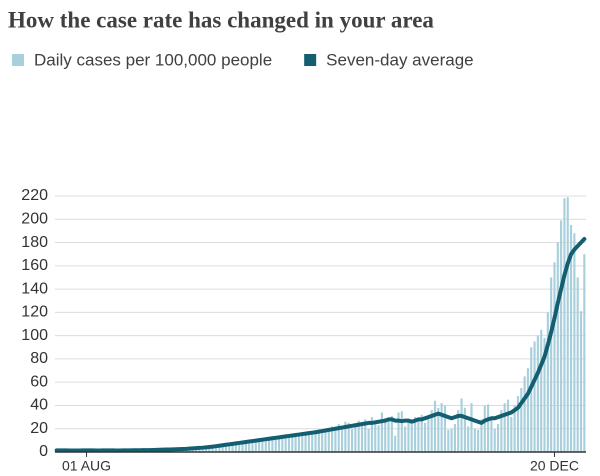  Describe the element at coordinates (39, 405) in the screenshot. I see `y-tick-label: 40` at that location.